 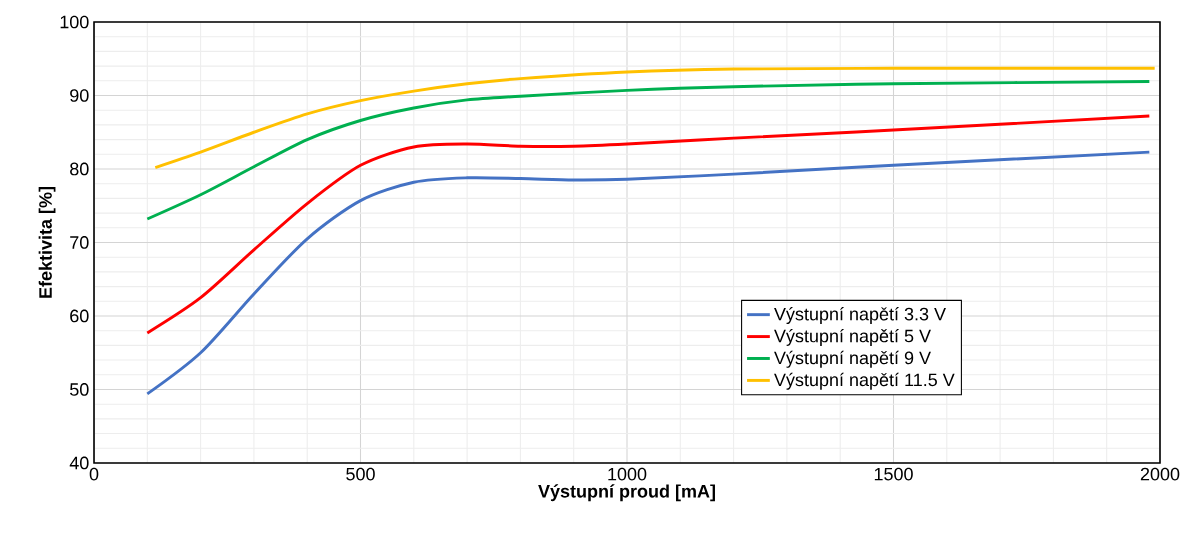 I want to click on x-tick-label: 1500, so click(x=893, y=474).